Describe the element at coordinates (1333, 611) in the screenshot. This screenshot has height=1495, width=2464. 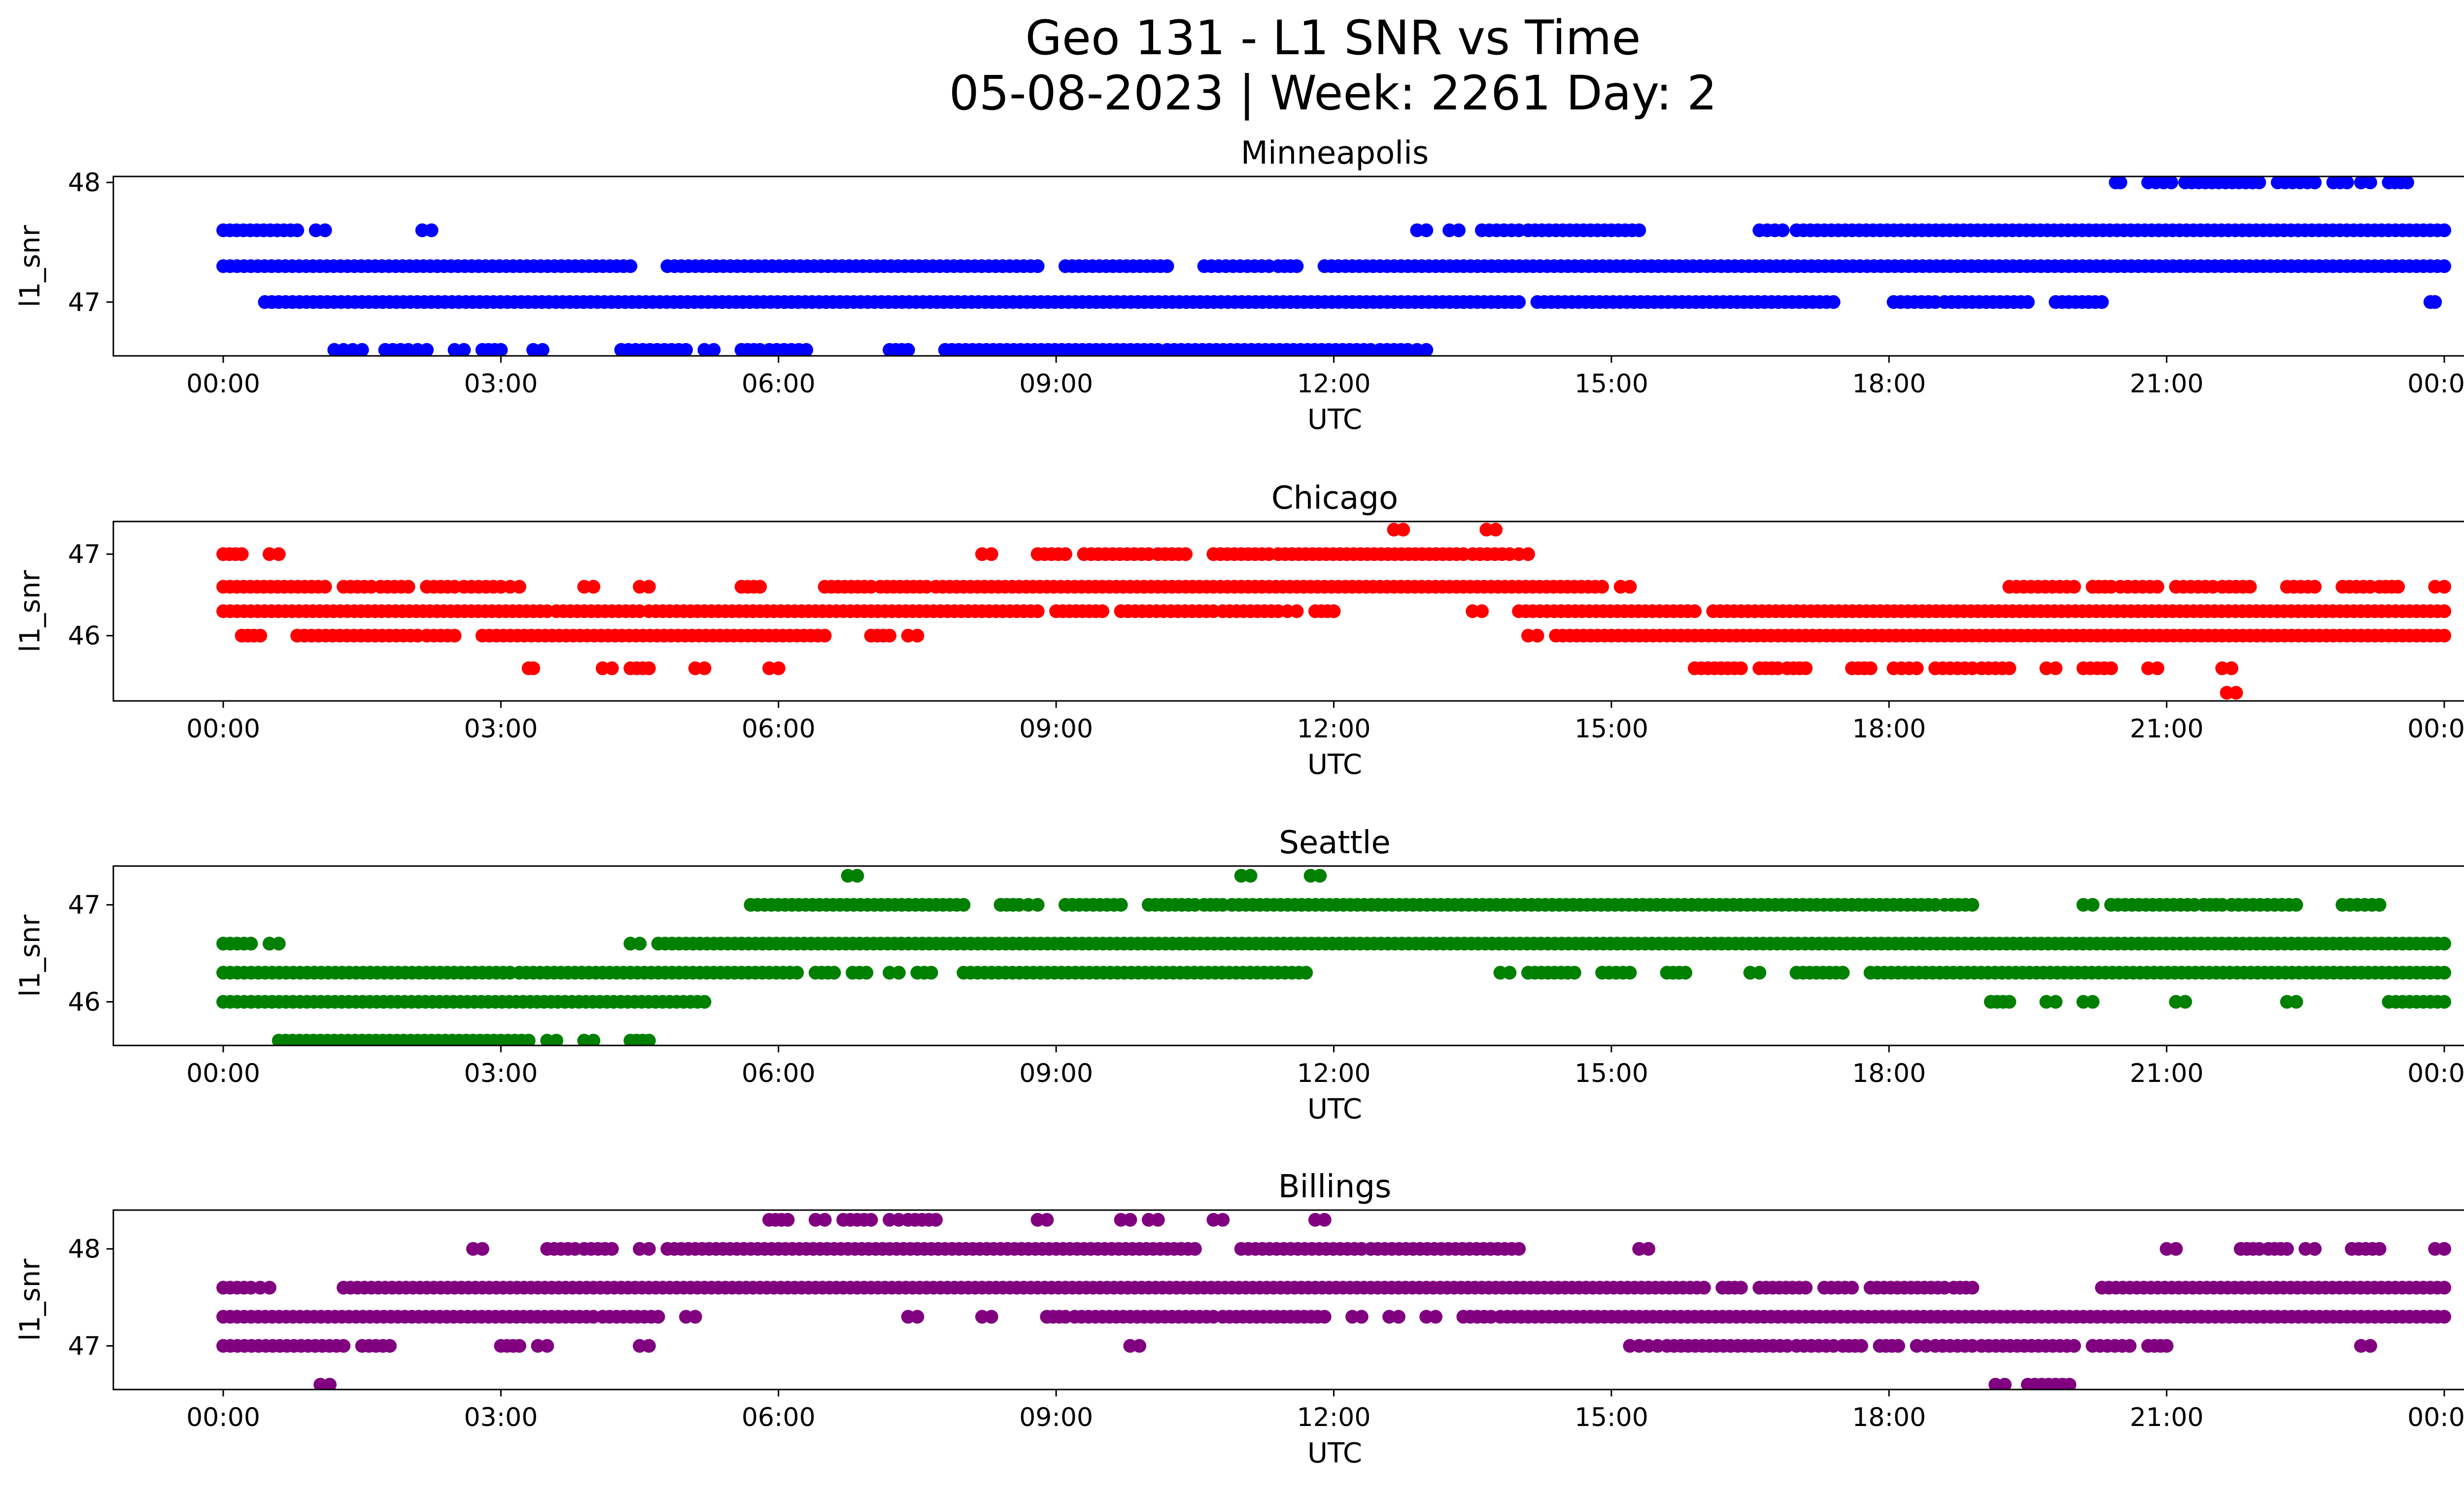
I see `data-points` at that location.